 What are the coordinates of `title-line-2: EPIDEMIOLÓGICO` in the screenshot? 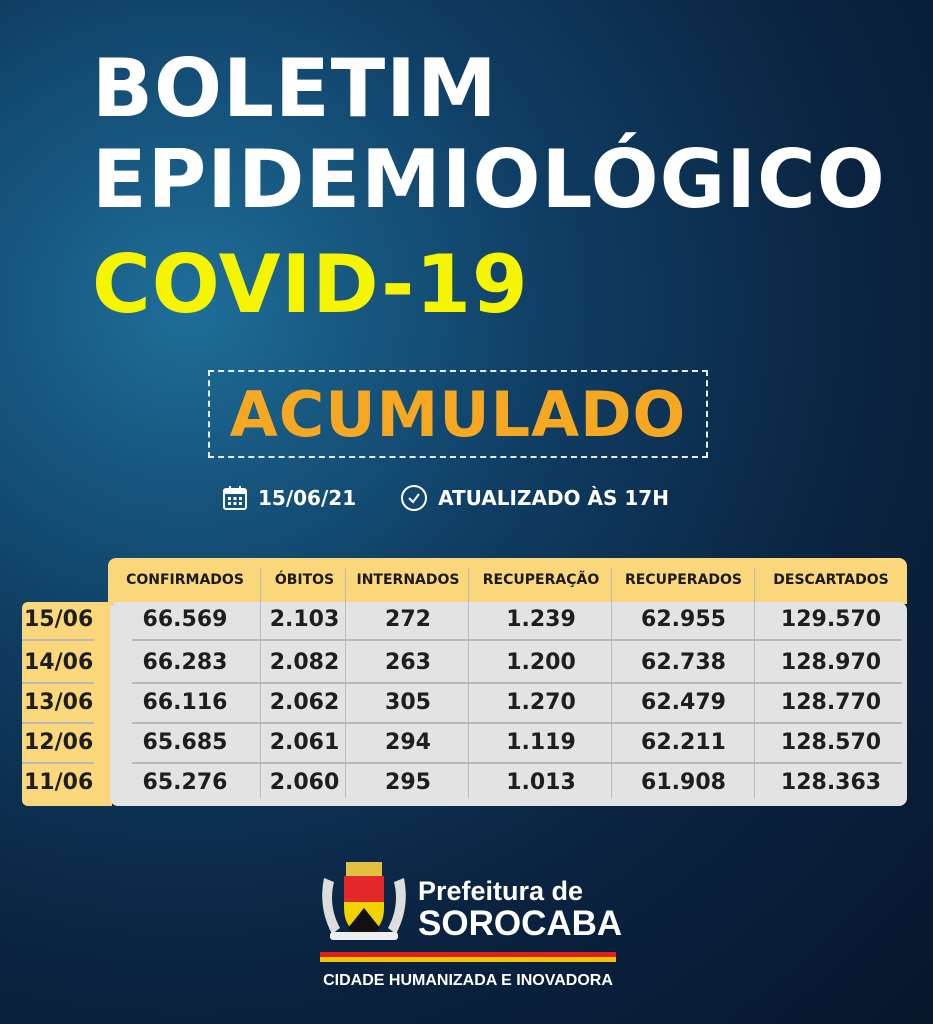 It's located at (489, 179).